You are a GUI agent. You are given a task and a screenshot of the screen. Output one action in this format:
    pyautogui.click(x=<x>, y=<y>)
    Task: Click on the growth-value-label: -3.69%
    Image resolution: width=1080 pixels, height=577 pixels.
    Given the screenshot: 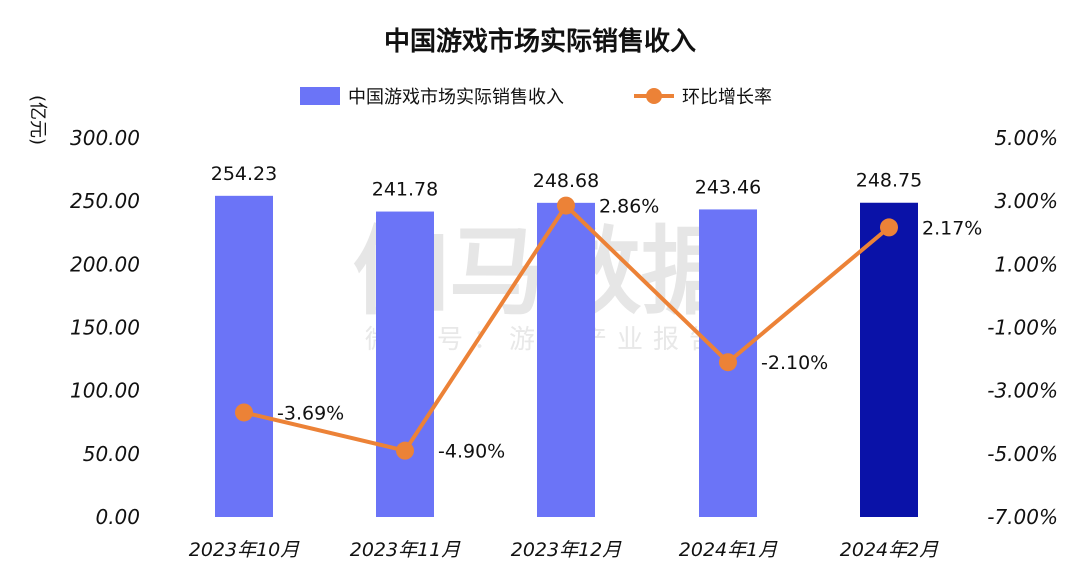 What is the action you would take?
    pyautogui.click(x=310, y=413)
    